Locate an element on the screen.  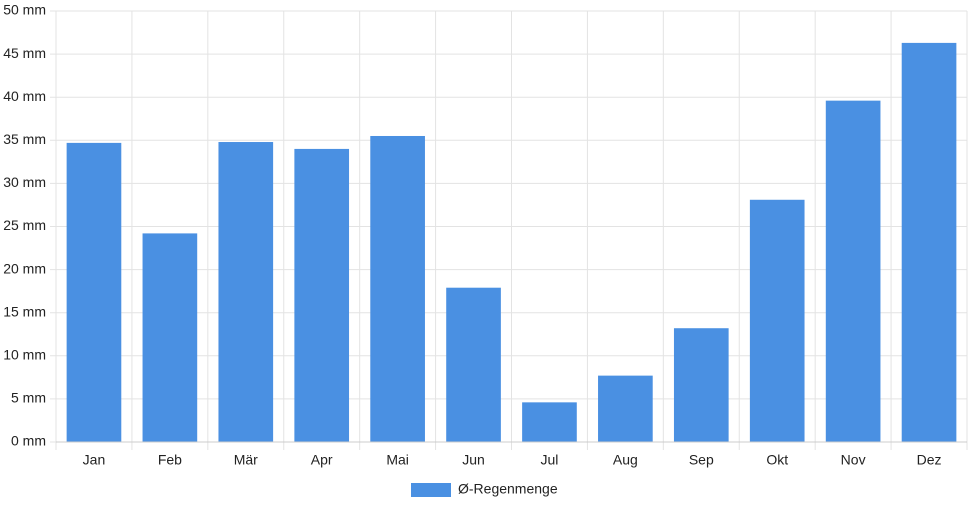
y-tick-label: 50 mm is located at coordinates (24, 10).